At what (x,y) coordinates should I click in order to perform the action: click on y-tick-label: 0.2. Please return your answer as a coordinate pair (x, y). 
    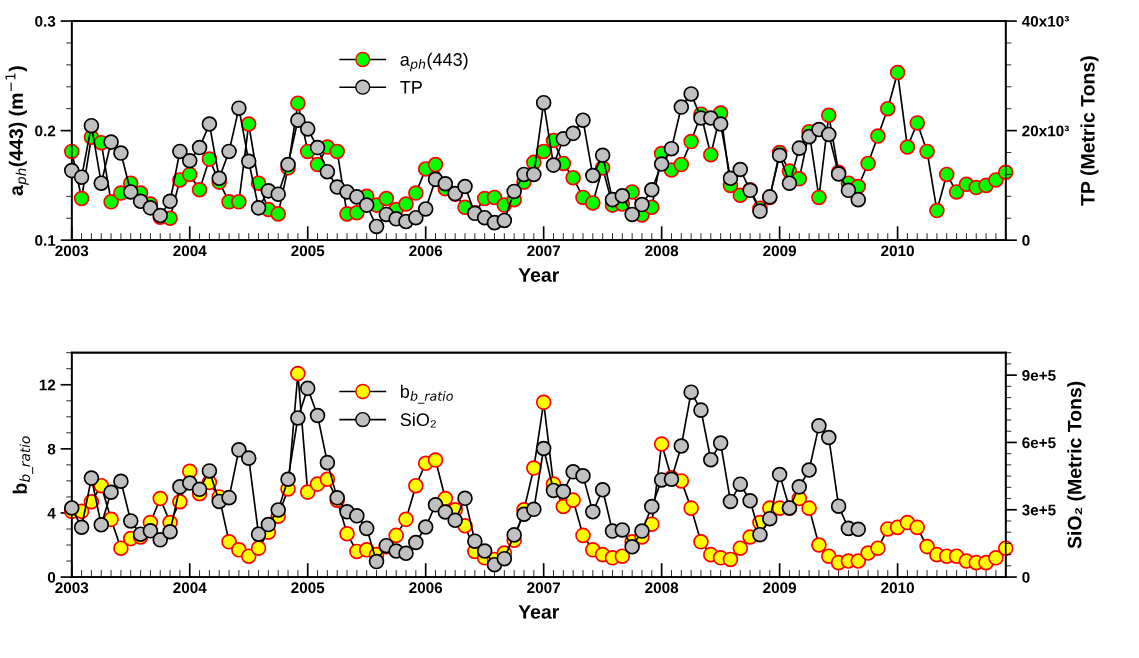
    Looking at the image, I should click on (45, 131).